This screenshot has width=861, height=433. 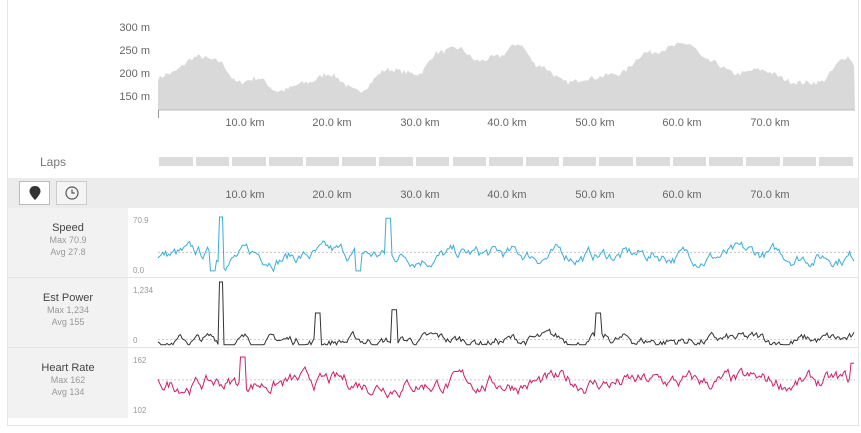 I want to click on stream-x-tick: 40.0 km, so click(x=507, y=195).